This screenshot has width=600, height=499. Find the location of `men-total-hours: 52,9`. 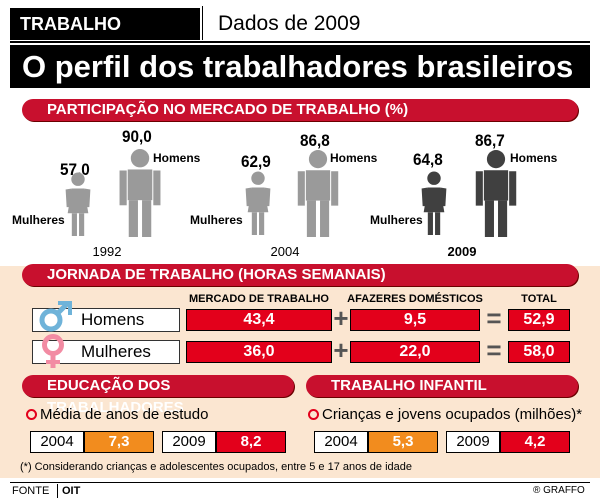

men-total-hours: 52,9 is located at coordinates (539, 320).